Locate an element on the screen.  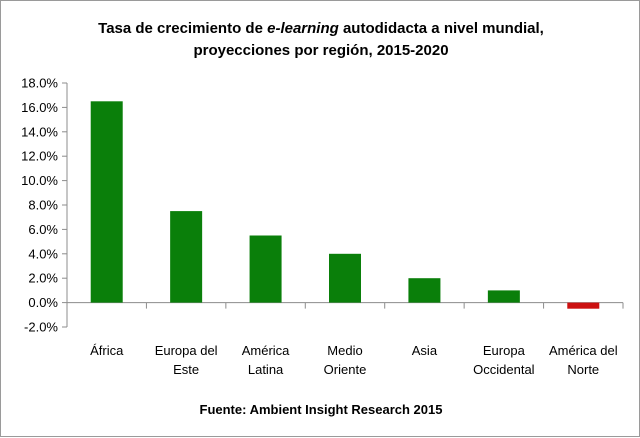
x-category-label: Este is located at coordinates (186, 369).